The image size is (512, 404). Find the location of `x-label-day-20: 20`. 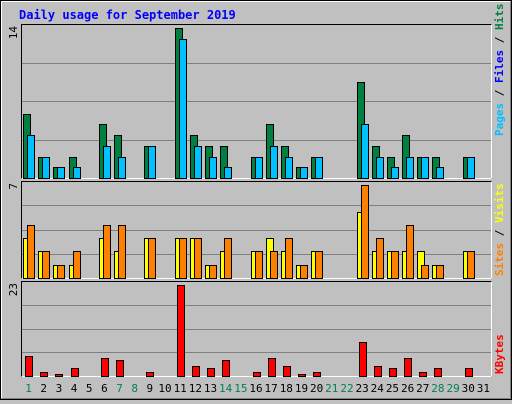

x-label-day-20: 20 is located at coordinates (316, 388).